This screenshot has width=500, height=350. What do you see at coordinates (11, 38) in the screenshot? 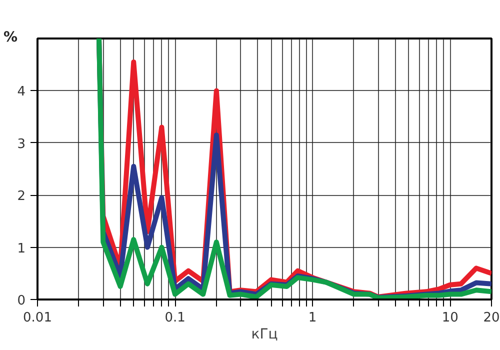
I see `y-axis-title: %` at bounding box center [11, 38].